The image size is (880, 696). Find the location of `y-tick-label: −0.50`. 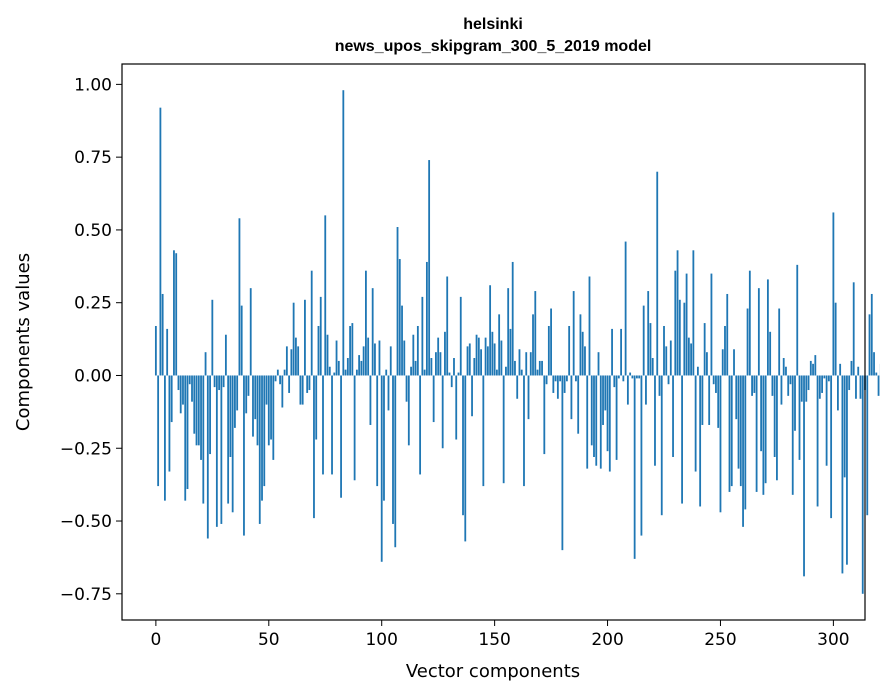

y-tick-label: −0.50 is located at coordinates (86, 522).